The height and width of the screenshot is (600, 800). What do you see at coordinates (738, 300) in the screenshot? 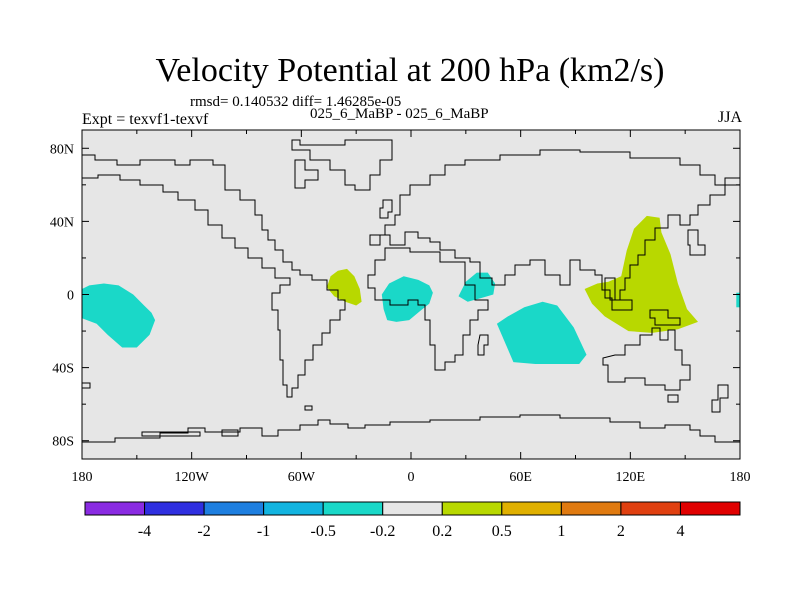
I see `region-dateline-edge` at bounding box center [738, 300].